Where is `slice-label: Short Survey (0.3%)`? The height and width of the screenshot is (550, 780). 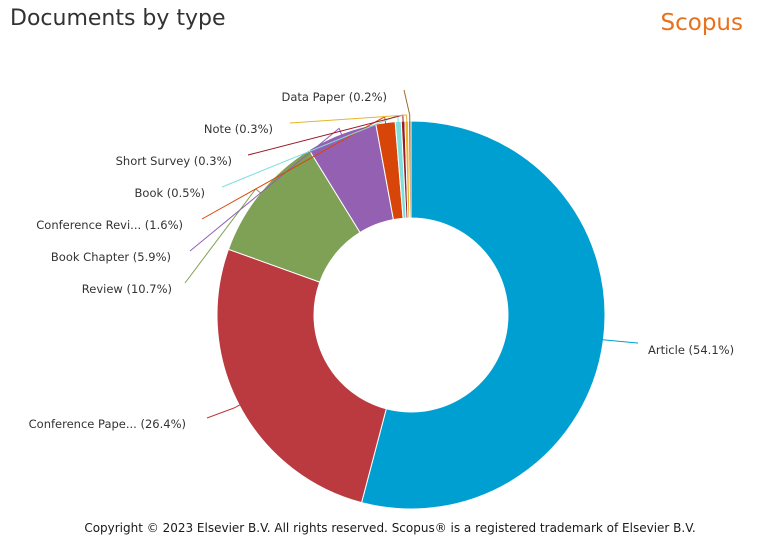 slice-label: Short Survey (0.3%) is located at coordinates (174, 161).